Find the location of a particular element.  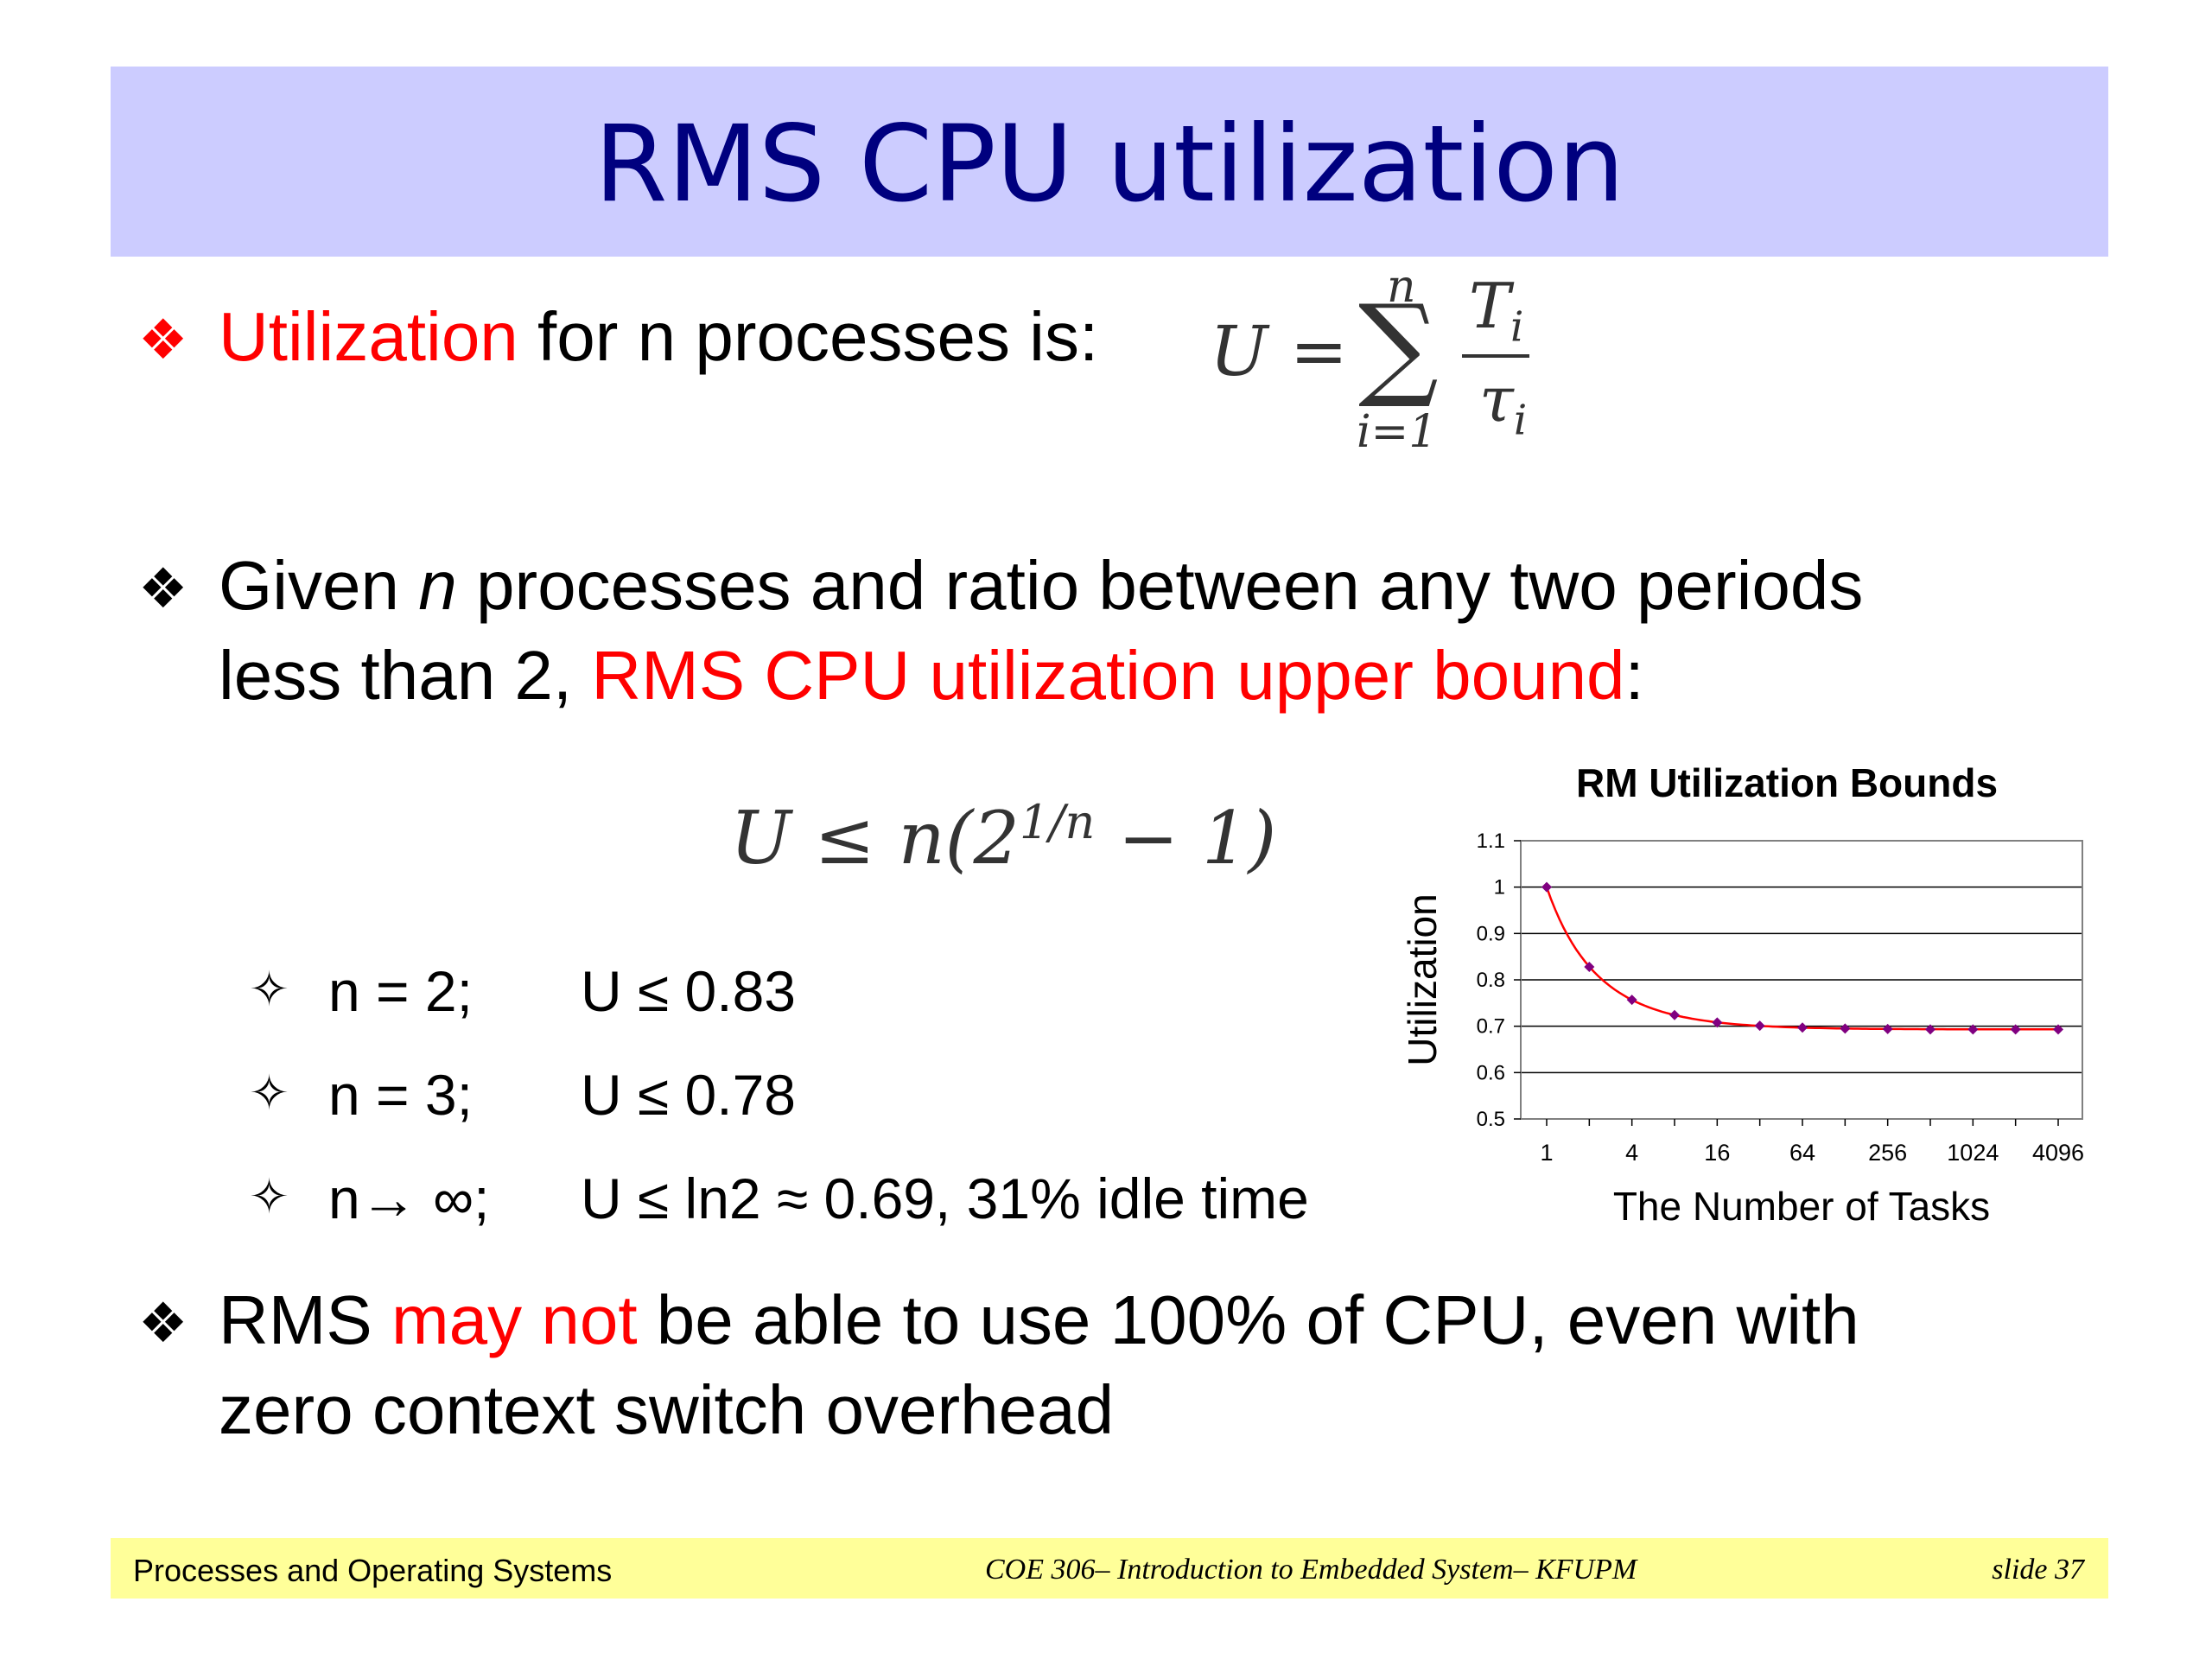

title-bar: RMS CPU utilization is located at coordinates (1109, 162).